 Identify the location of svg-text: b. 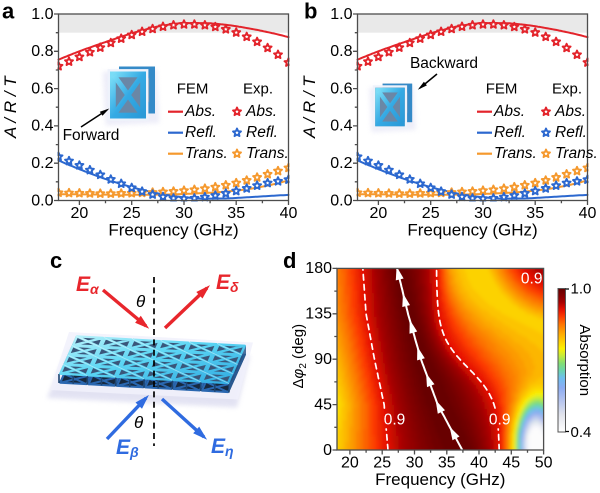
(310, 12).